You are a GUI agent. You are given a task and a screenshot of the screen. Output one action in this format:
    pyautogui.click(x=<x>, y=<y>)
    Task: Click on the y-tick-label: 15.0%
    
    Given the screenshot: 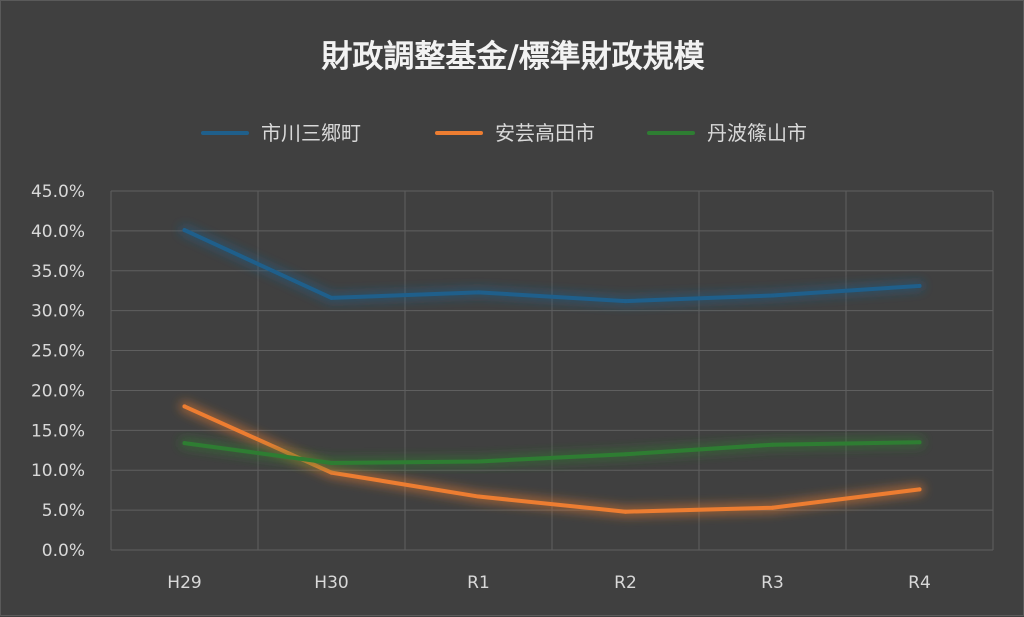 What is the action you would take?
    pyautogui.click(x=58, y=431)
    